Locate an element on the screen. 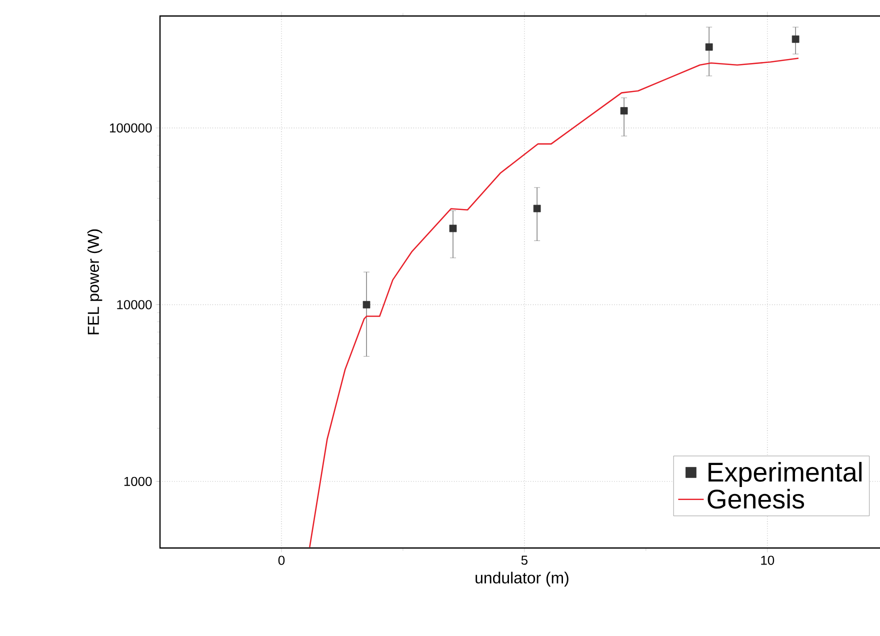 Image resolution: width=880 pixels, height=636 pixels. x-tick-label: 0 is located at coordinates (281, 560).